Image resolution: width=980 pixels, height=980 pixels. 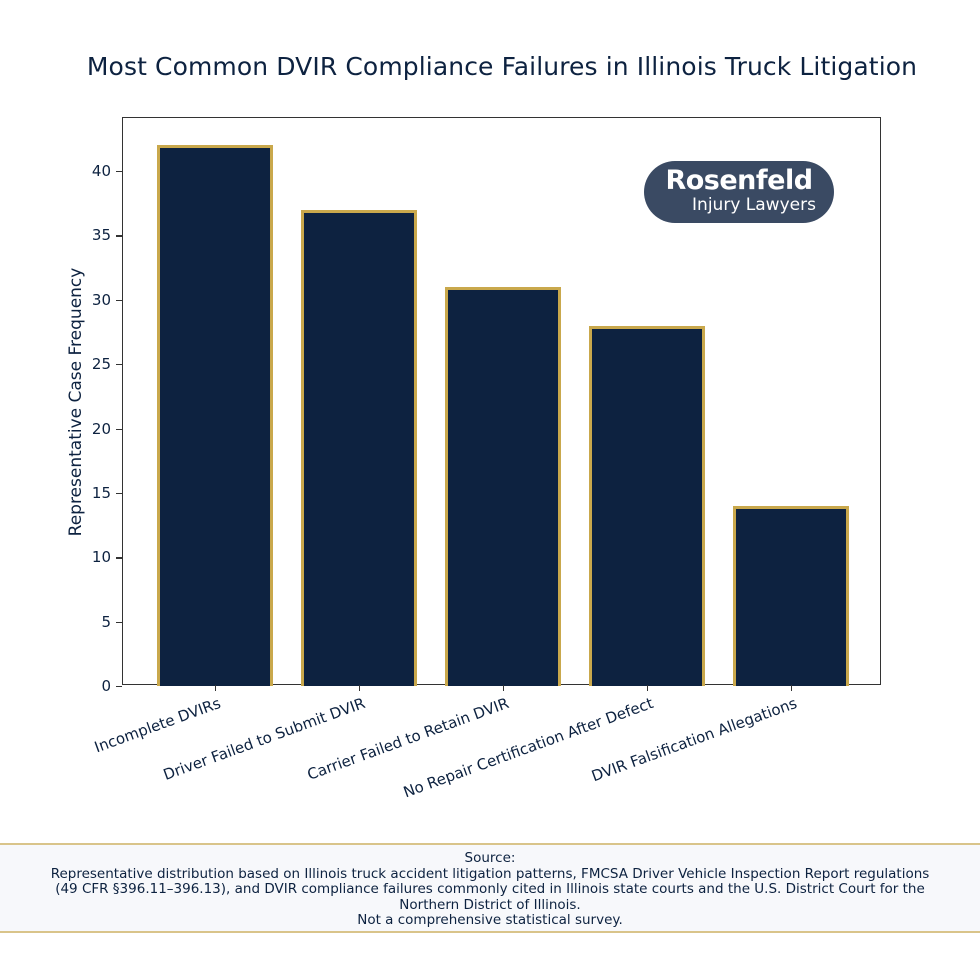 What do you see at coordinates (528, 748) in the screenshot?
I see `x-tick-label: No Repair Certification After Defect` at bounding box center [528, 748].